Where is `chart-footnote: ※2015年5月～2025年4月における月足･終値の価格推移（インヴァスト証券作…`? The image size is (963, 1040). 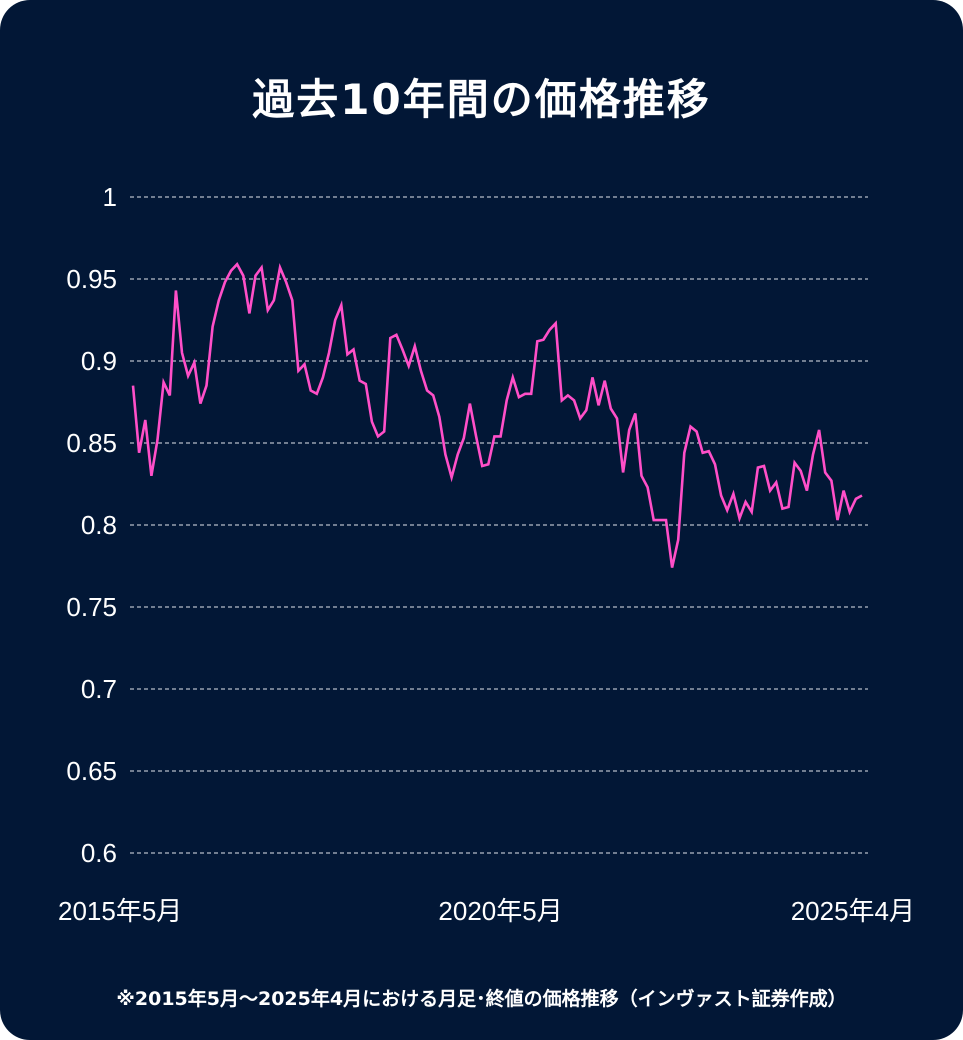
chart-footnote: ※2015年5月～2025年4月における月足･終値の価格推移（インヴァスト証券作… is located at coordinates (481, 999).